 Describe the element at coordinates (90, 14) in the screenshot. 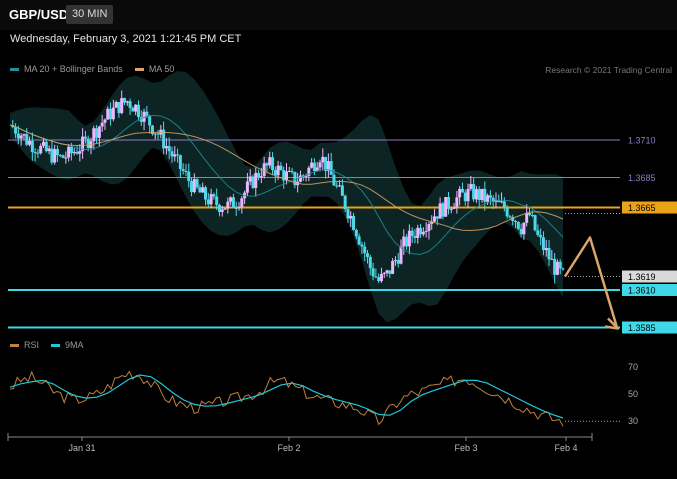

I see `timeframe-button: 30 MIN` at that location.